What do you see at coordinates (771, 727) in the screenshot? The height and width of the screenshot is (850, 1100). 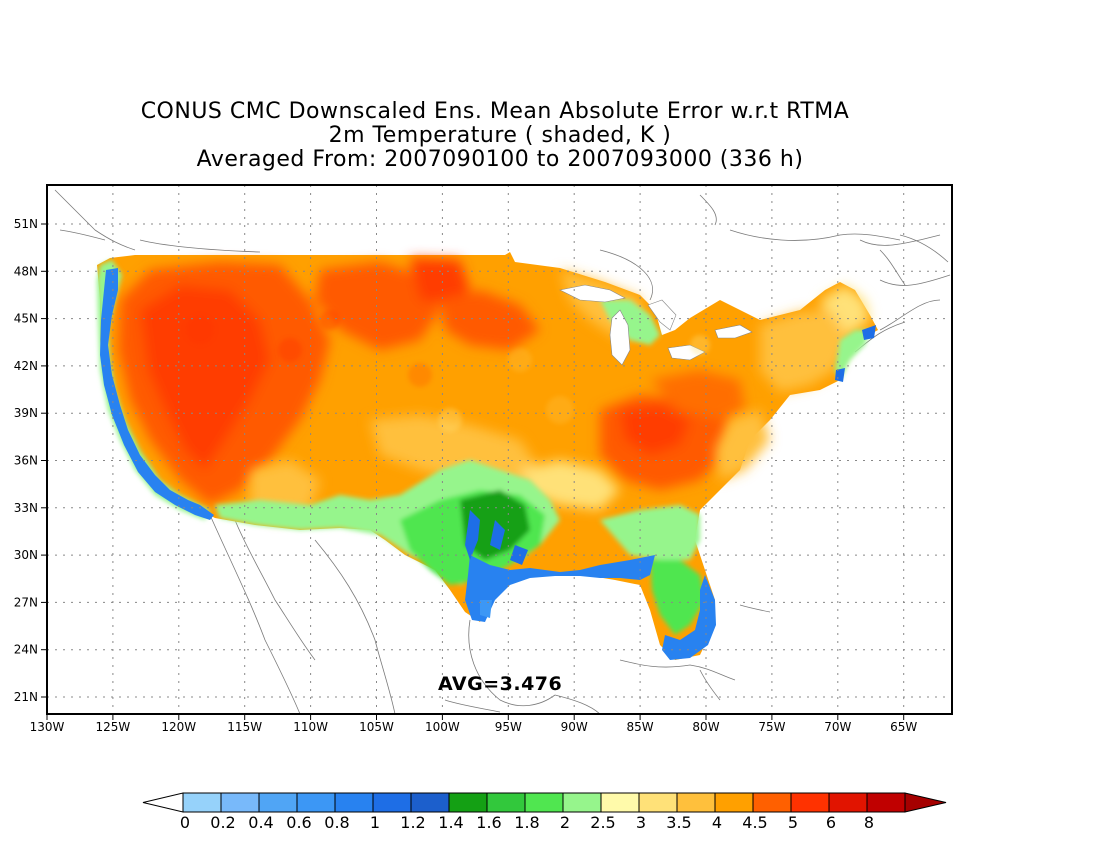 I see `lon-tick-label: 75W` at bounding box center [771, 727].